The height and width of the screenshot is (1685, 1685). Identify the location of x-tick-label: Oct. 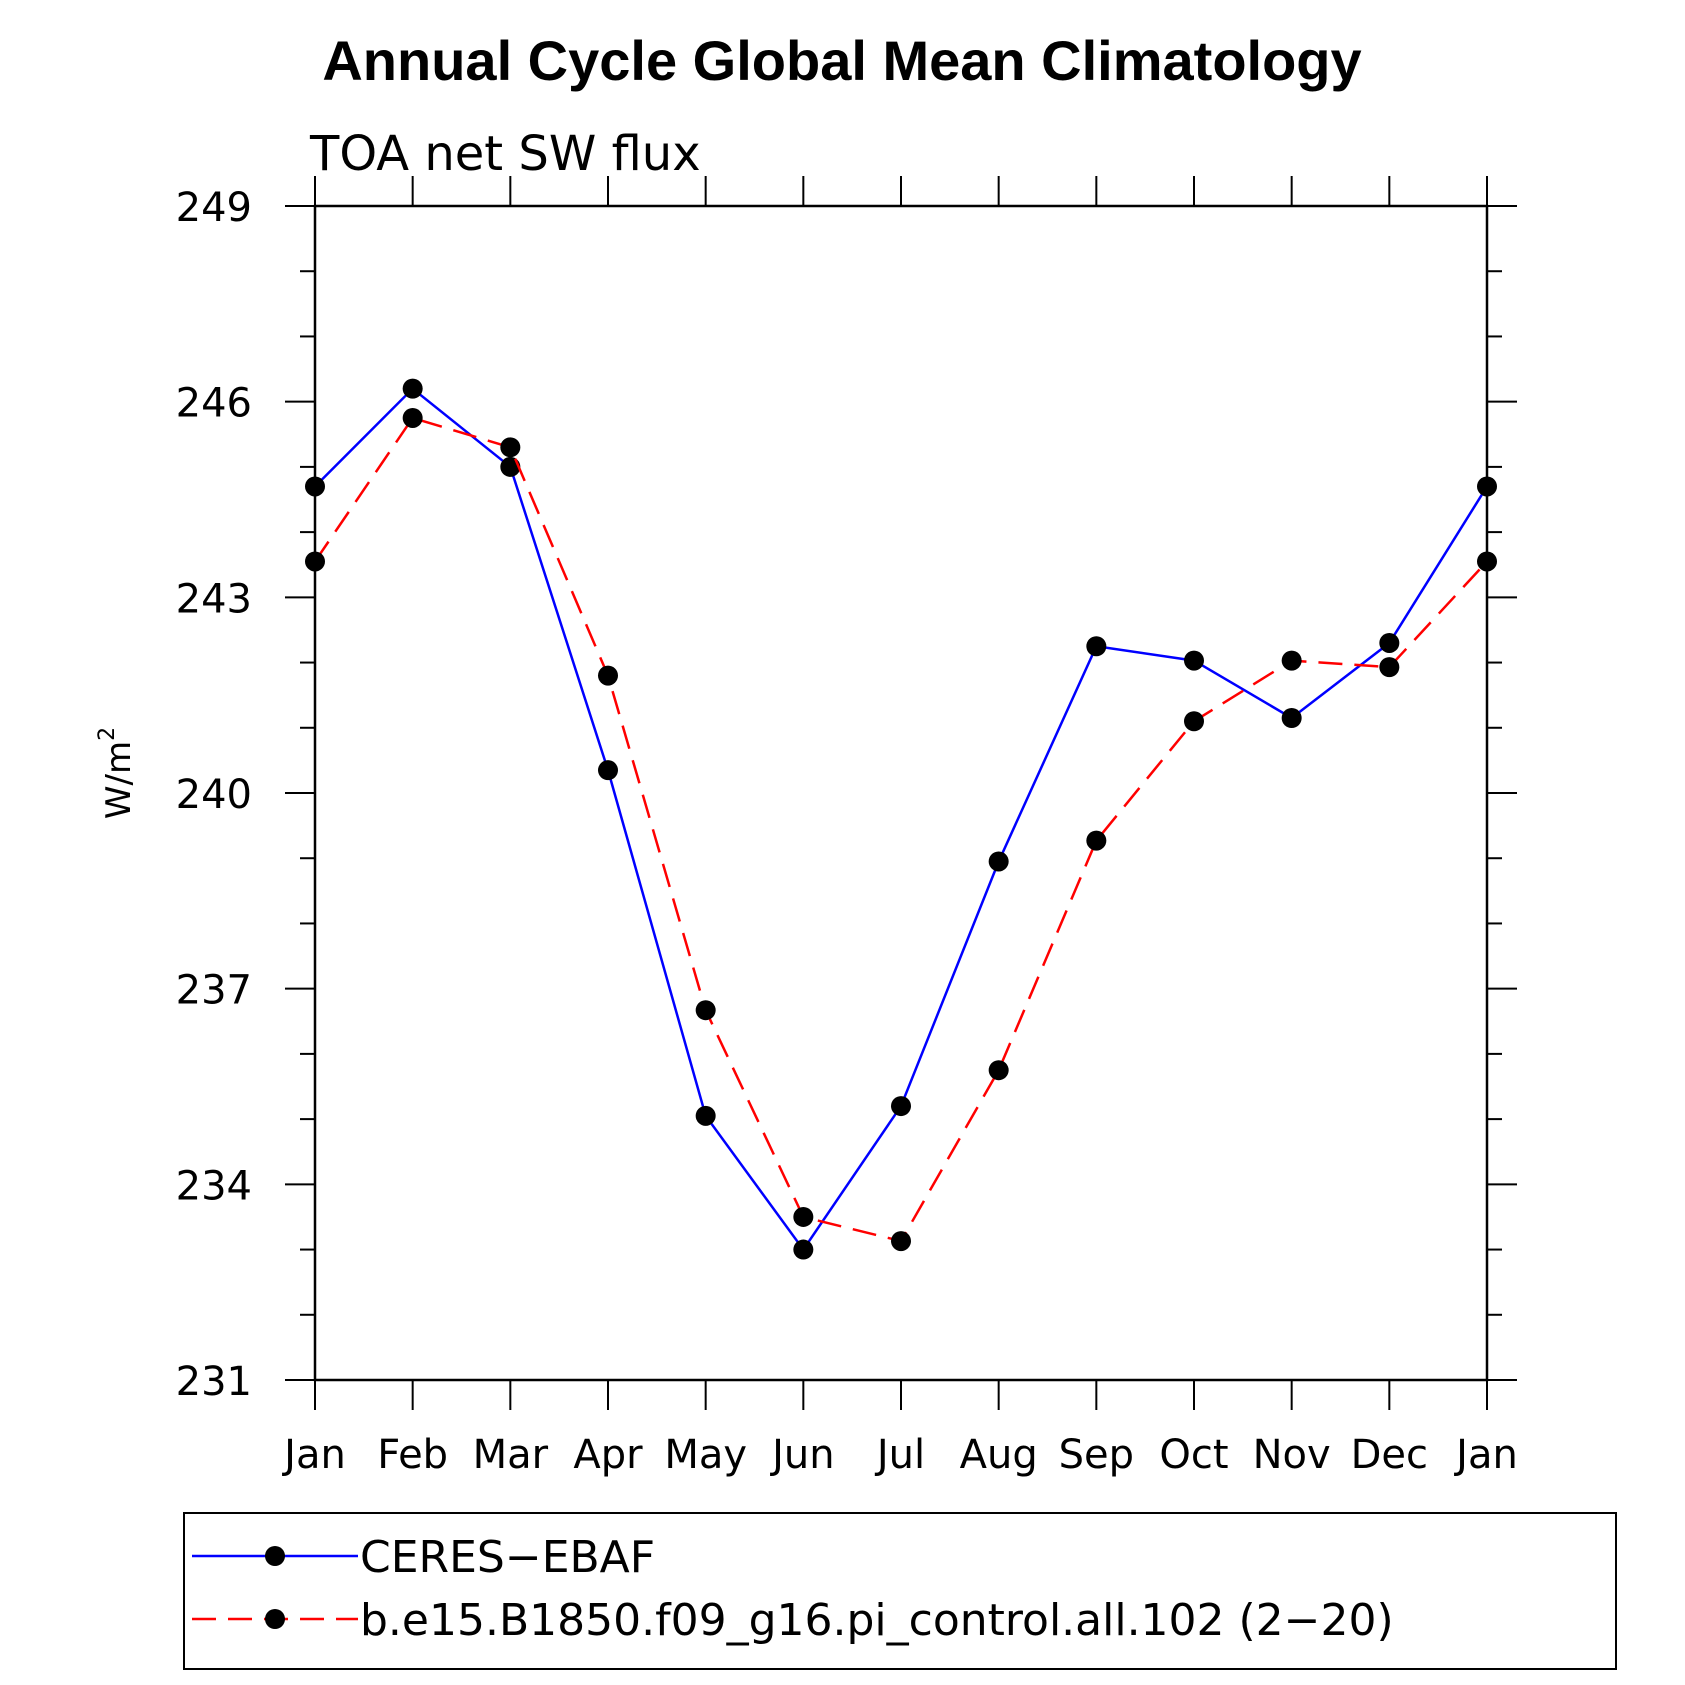
(1193, 1455).